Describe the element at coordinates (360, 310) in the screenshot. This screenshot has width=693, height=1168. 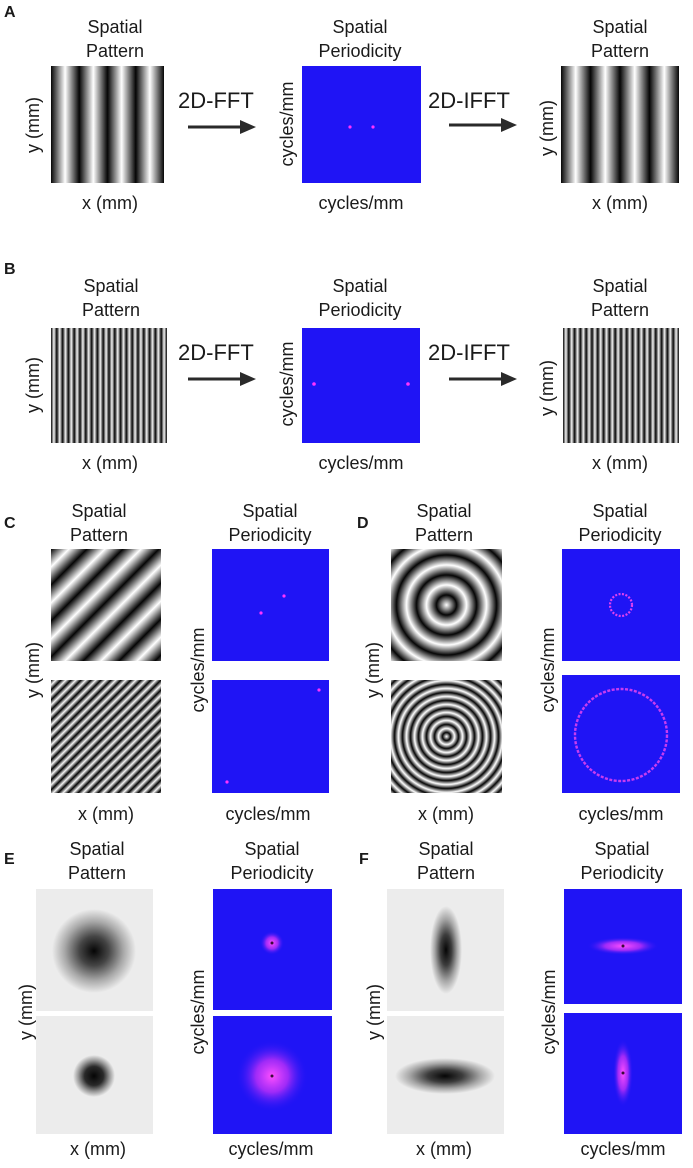
I see `title-b-mid-line2: Periodicity` at that location.